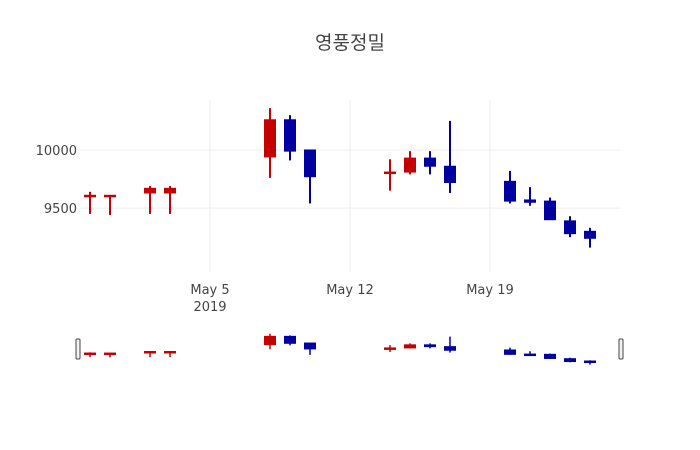 The image size is (700, 450). I want to click on y-axis-ticks: 9500 10000, so click(56, 180).